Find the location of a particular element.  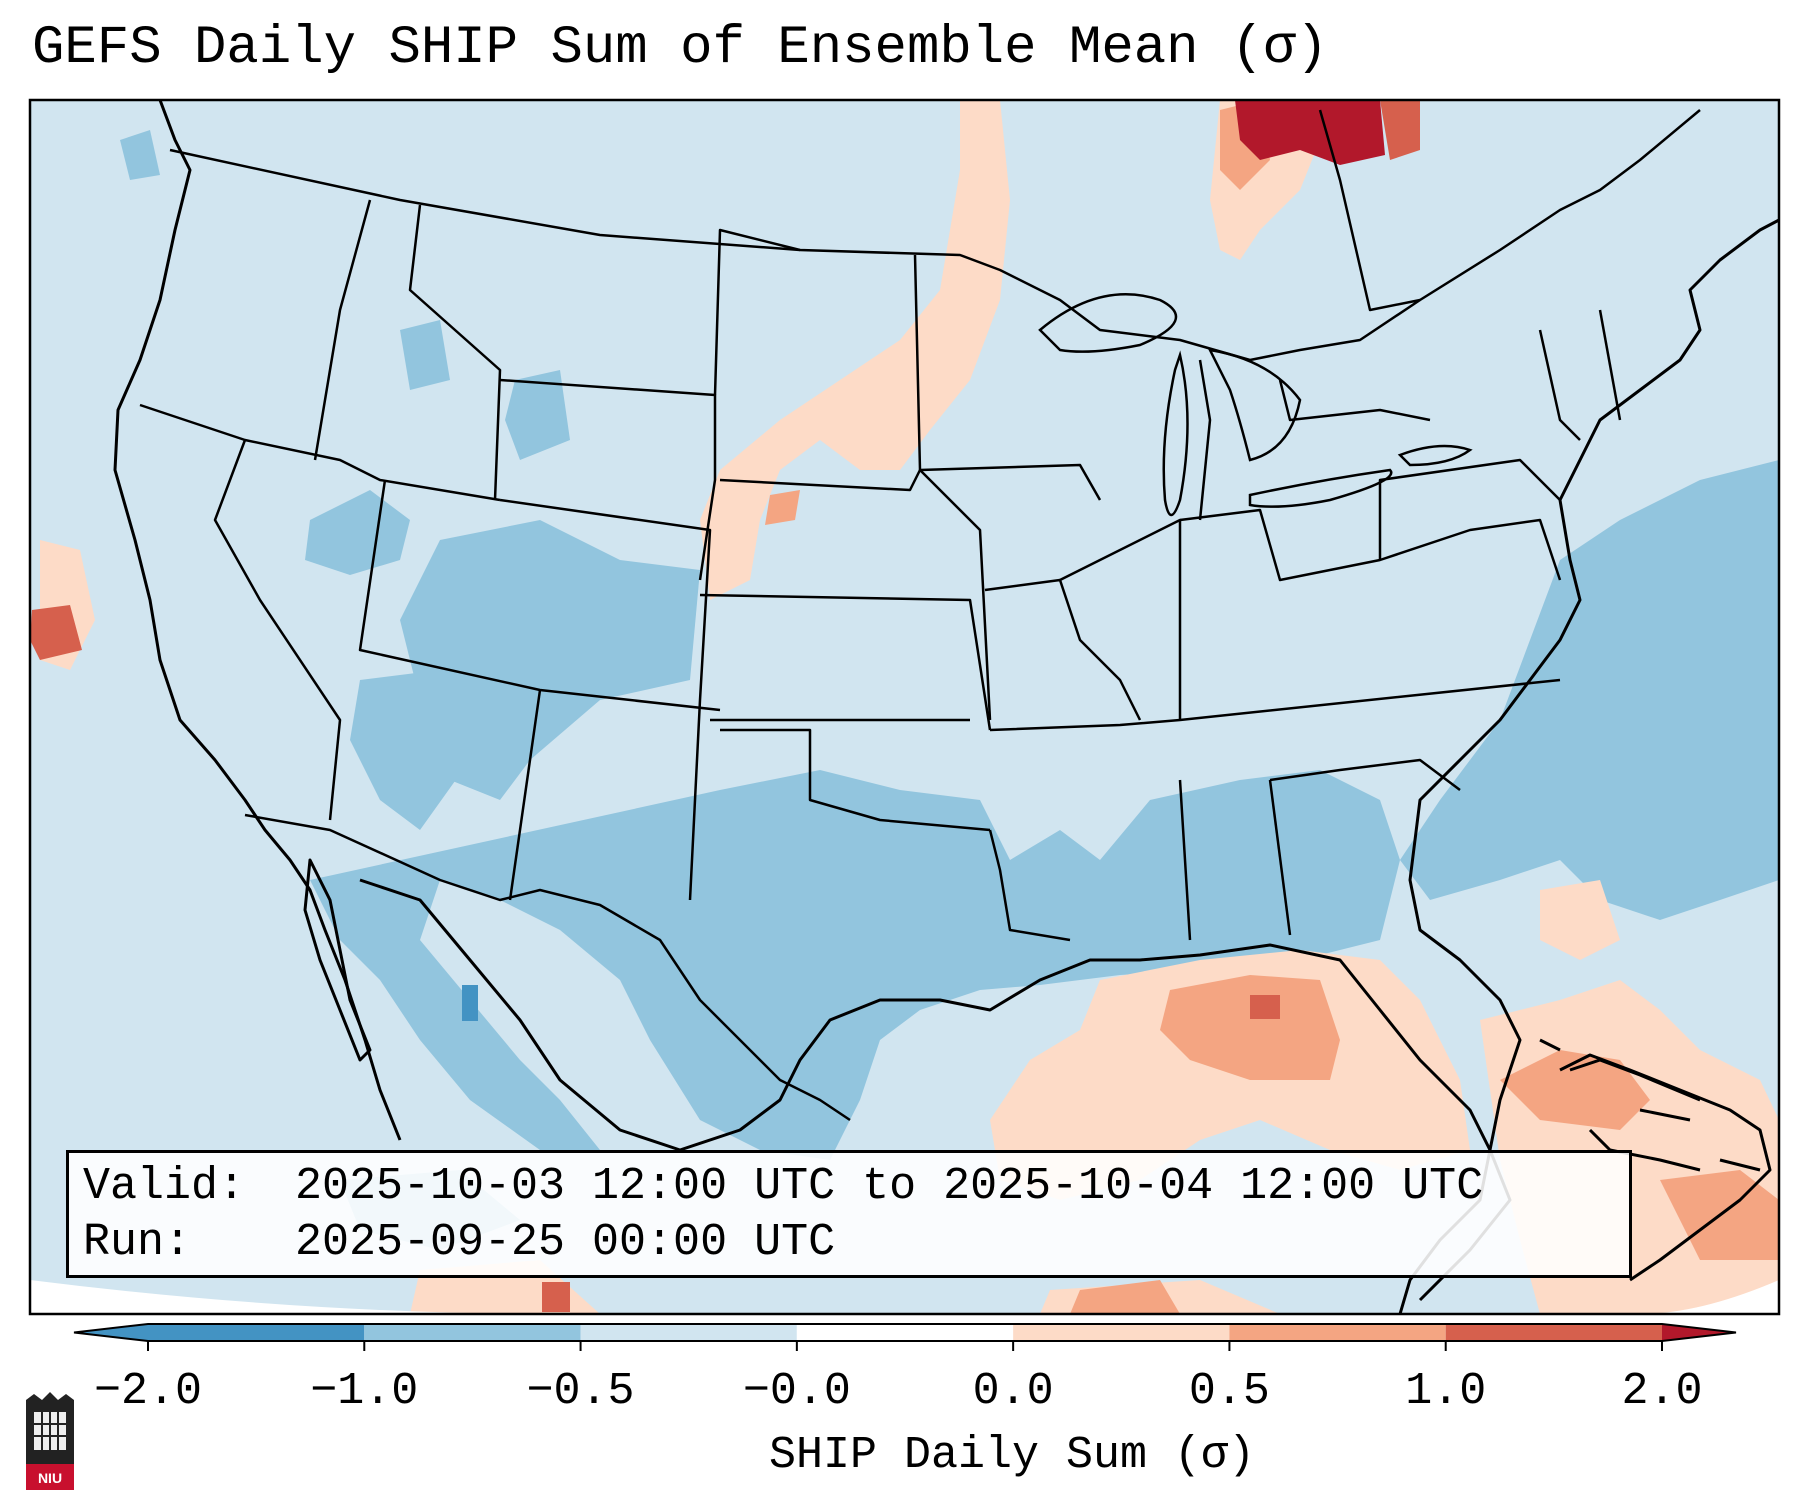

niu-logo-icon: NIU is located at coordinates (50, 1440).